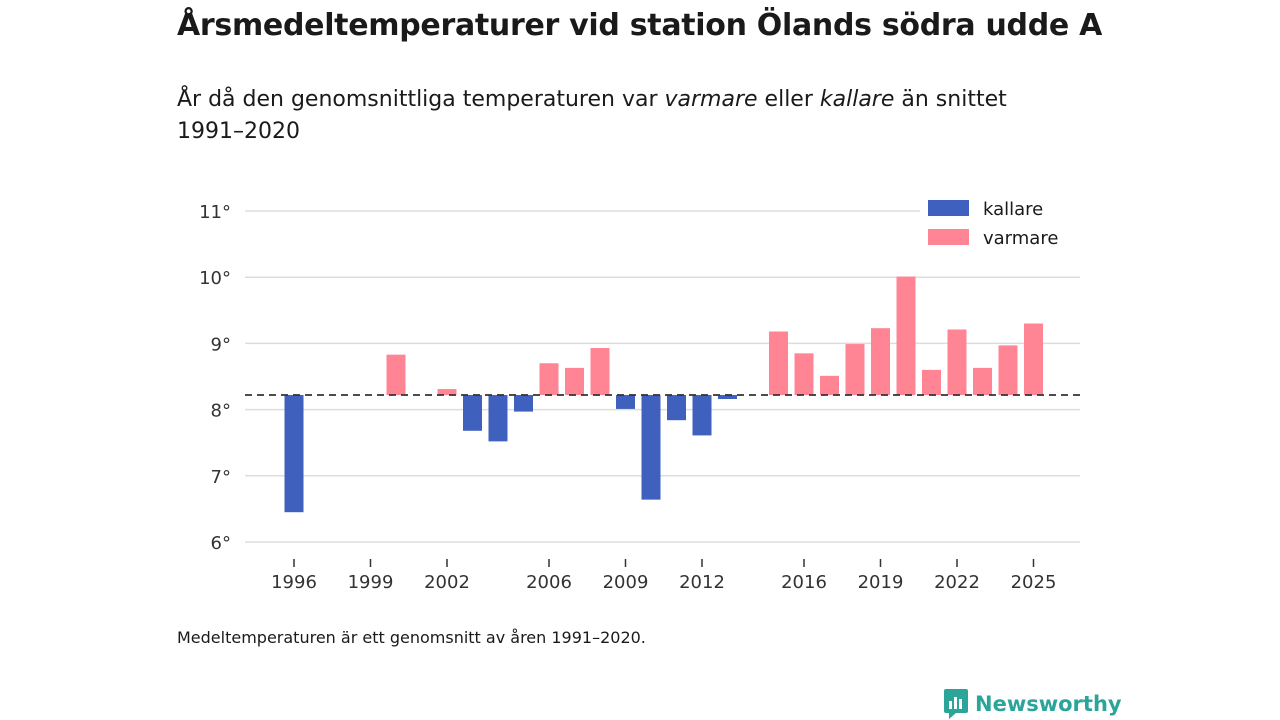 This screenshot has width=1280, height=720. I want to click on bar-varmare-2021, so click(931, 382).